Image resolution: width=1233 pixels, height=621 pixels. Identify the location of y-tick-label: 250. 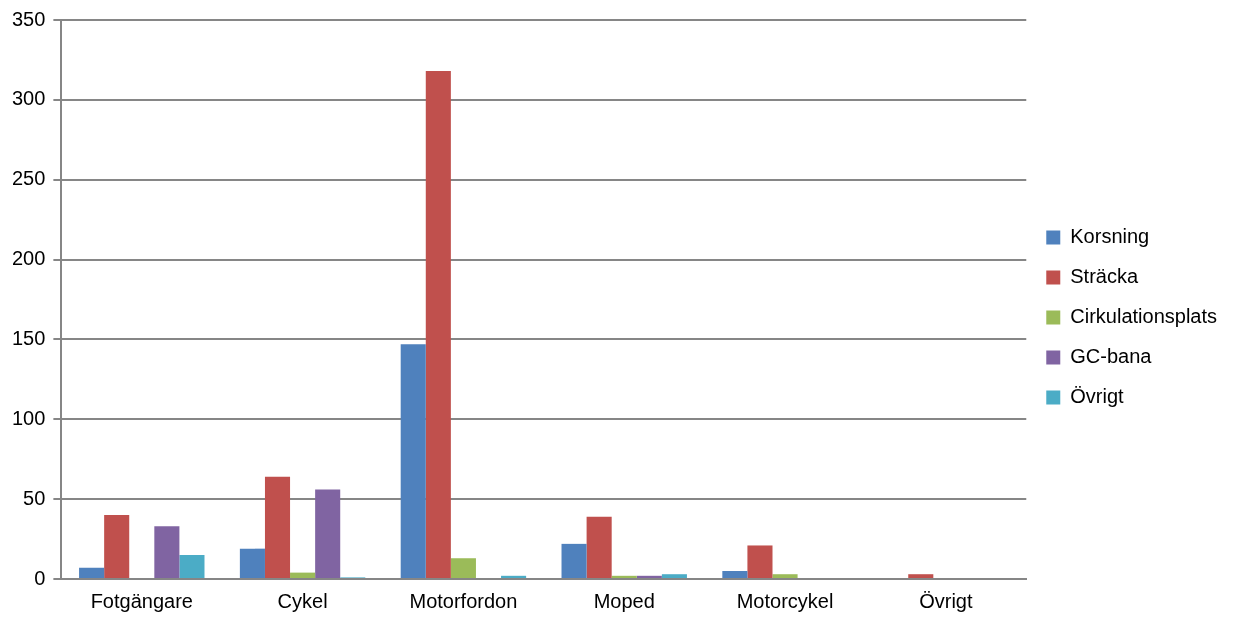
(28, 178).